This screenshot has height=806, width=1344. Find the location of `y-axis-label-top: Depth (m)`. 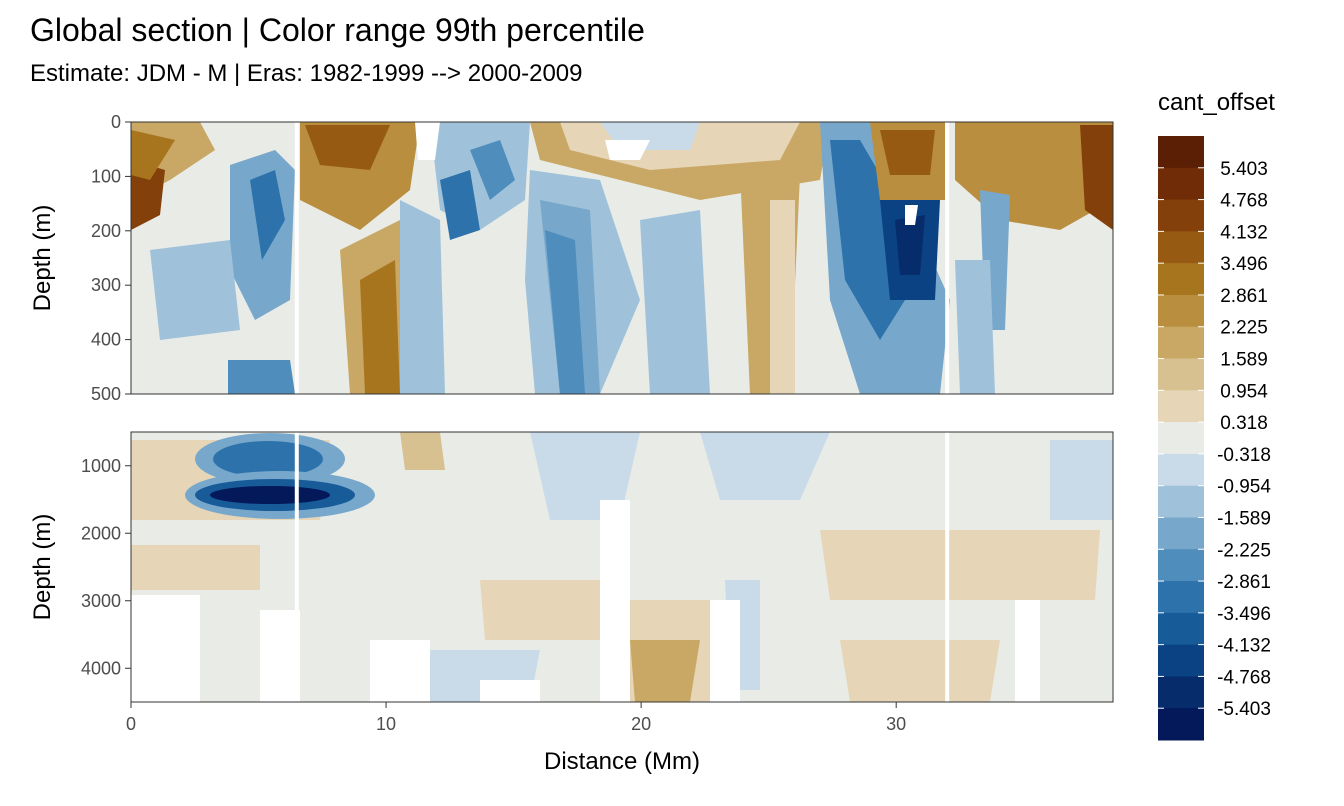

y-axis-label-top: Depth (m) is located at coordinates (42, 258).